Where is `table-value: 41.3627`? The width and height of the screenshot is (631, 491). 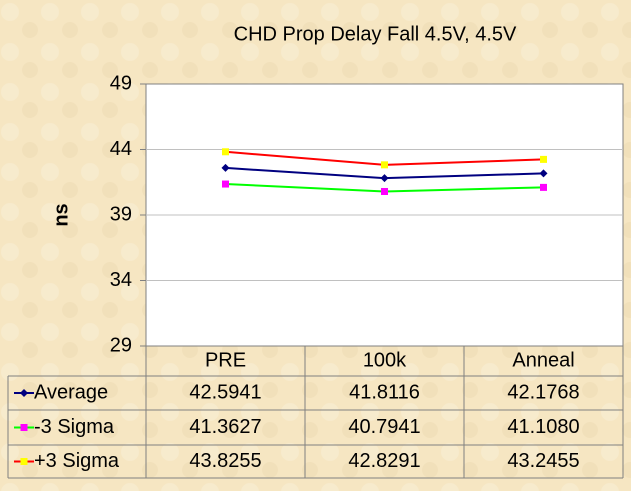 table-value: 41.3627 is located at coordinates (225, 427).